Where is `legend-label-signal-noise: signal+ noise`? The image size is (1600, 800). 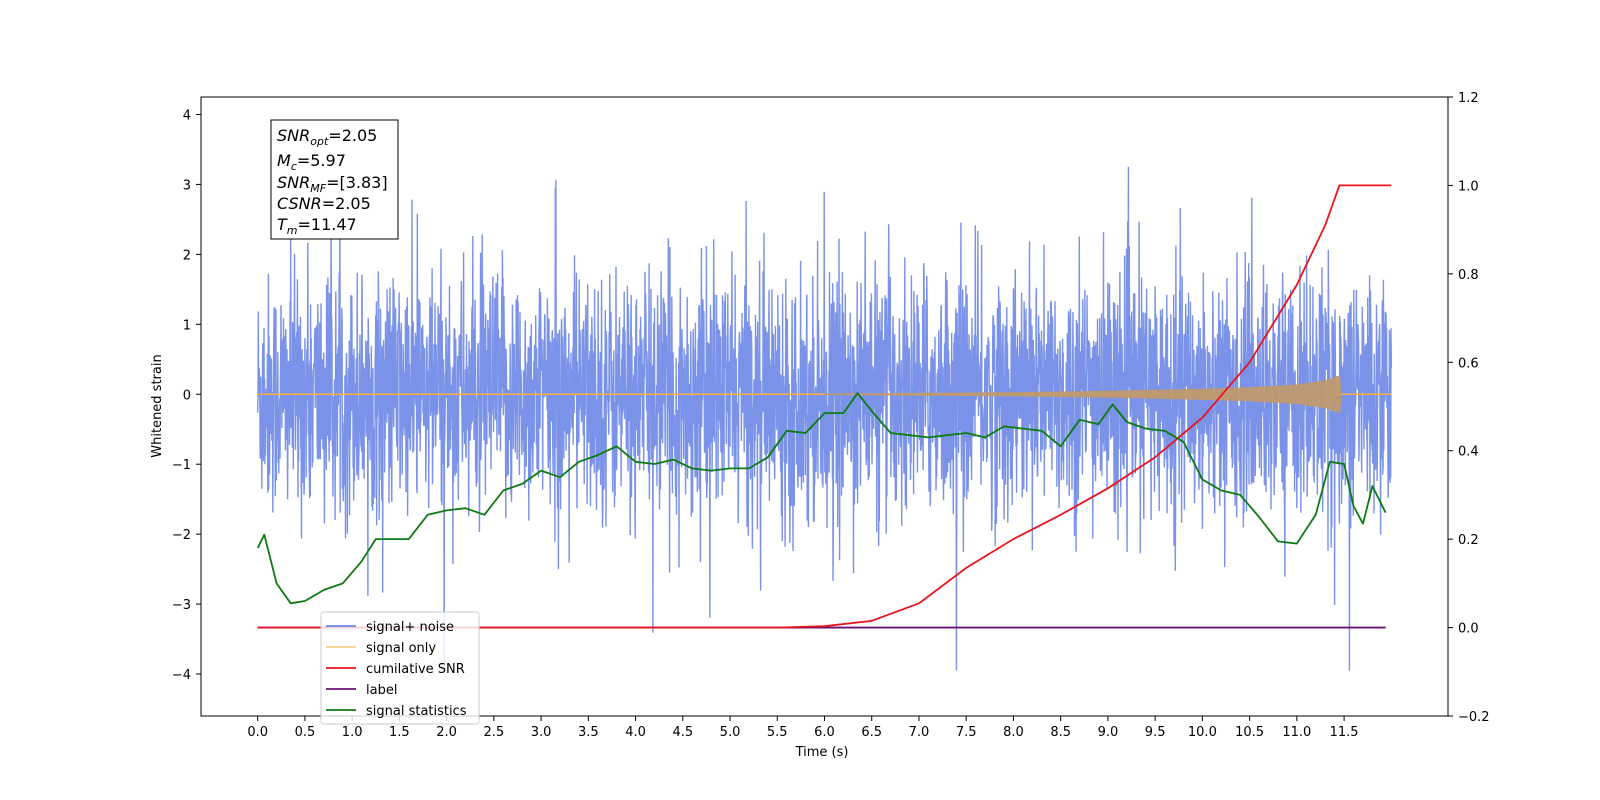
legend-label-signal-noise: signal+ noise is located at coordinates (410, 627).